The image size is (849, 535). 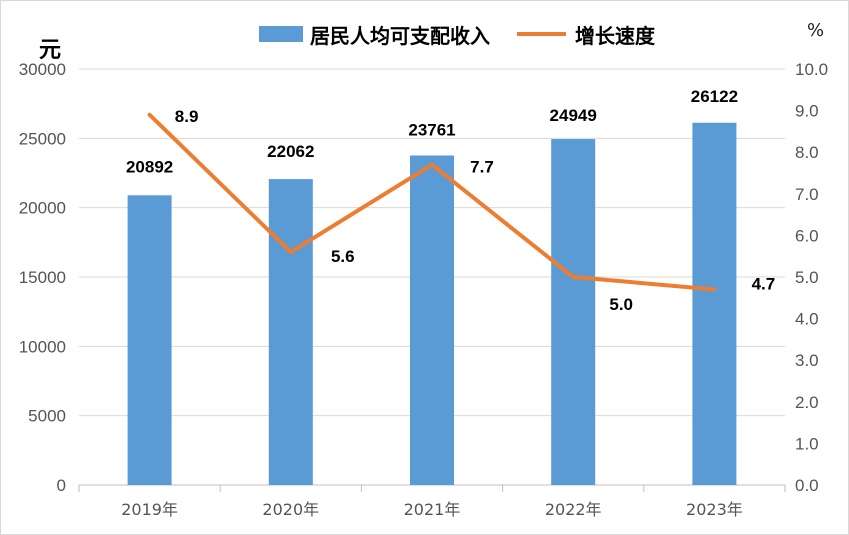 I want to click on bar-value-label: 26122, so click(x=714, y=96).